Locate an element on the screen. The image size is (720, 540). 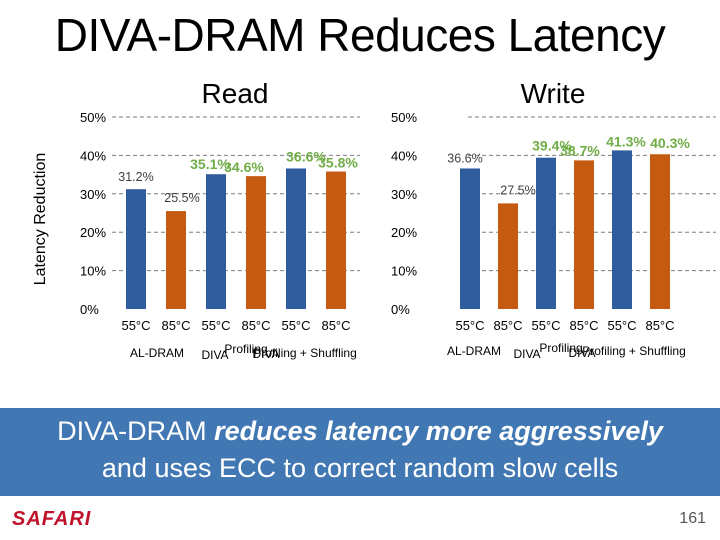
banner-prefix: DIVA-DRAM is located at coordinates (136, 431).